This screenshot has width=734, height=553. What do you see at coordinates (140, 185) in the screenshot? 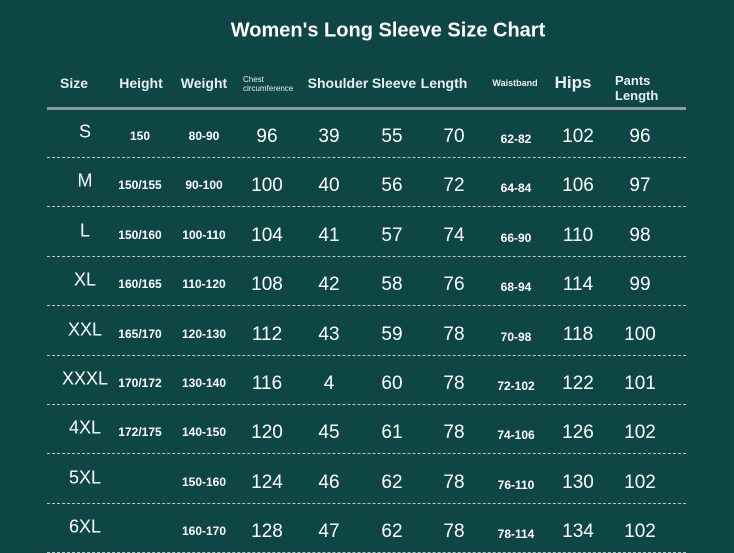
I see `table-cell: 150/155` at bounding box center [140, 185].